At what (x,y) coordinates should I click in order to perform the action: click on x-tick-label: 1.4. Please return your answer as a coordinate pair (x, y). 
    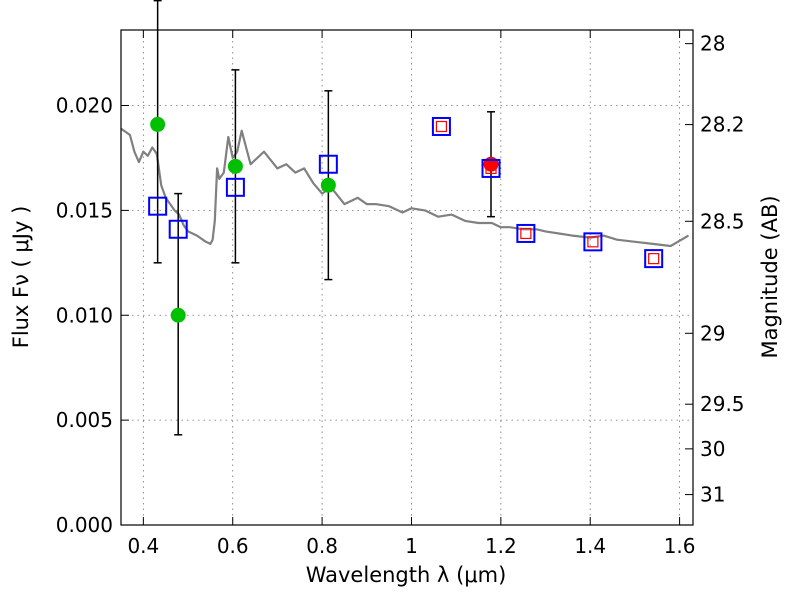
    Looking at the image, I should click on (590, 546).